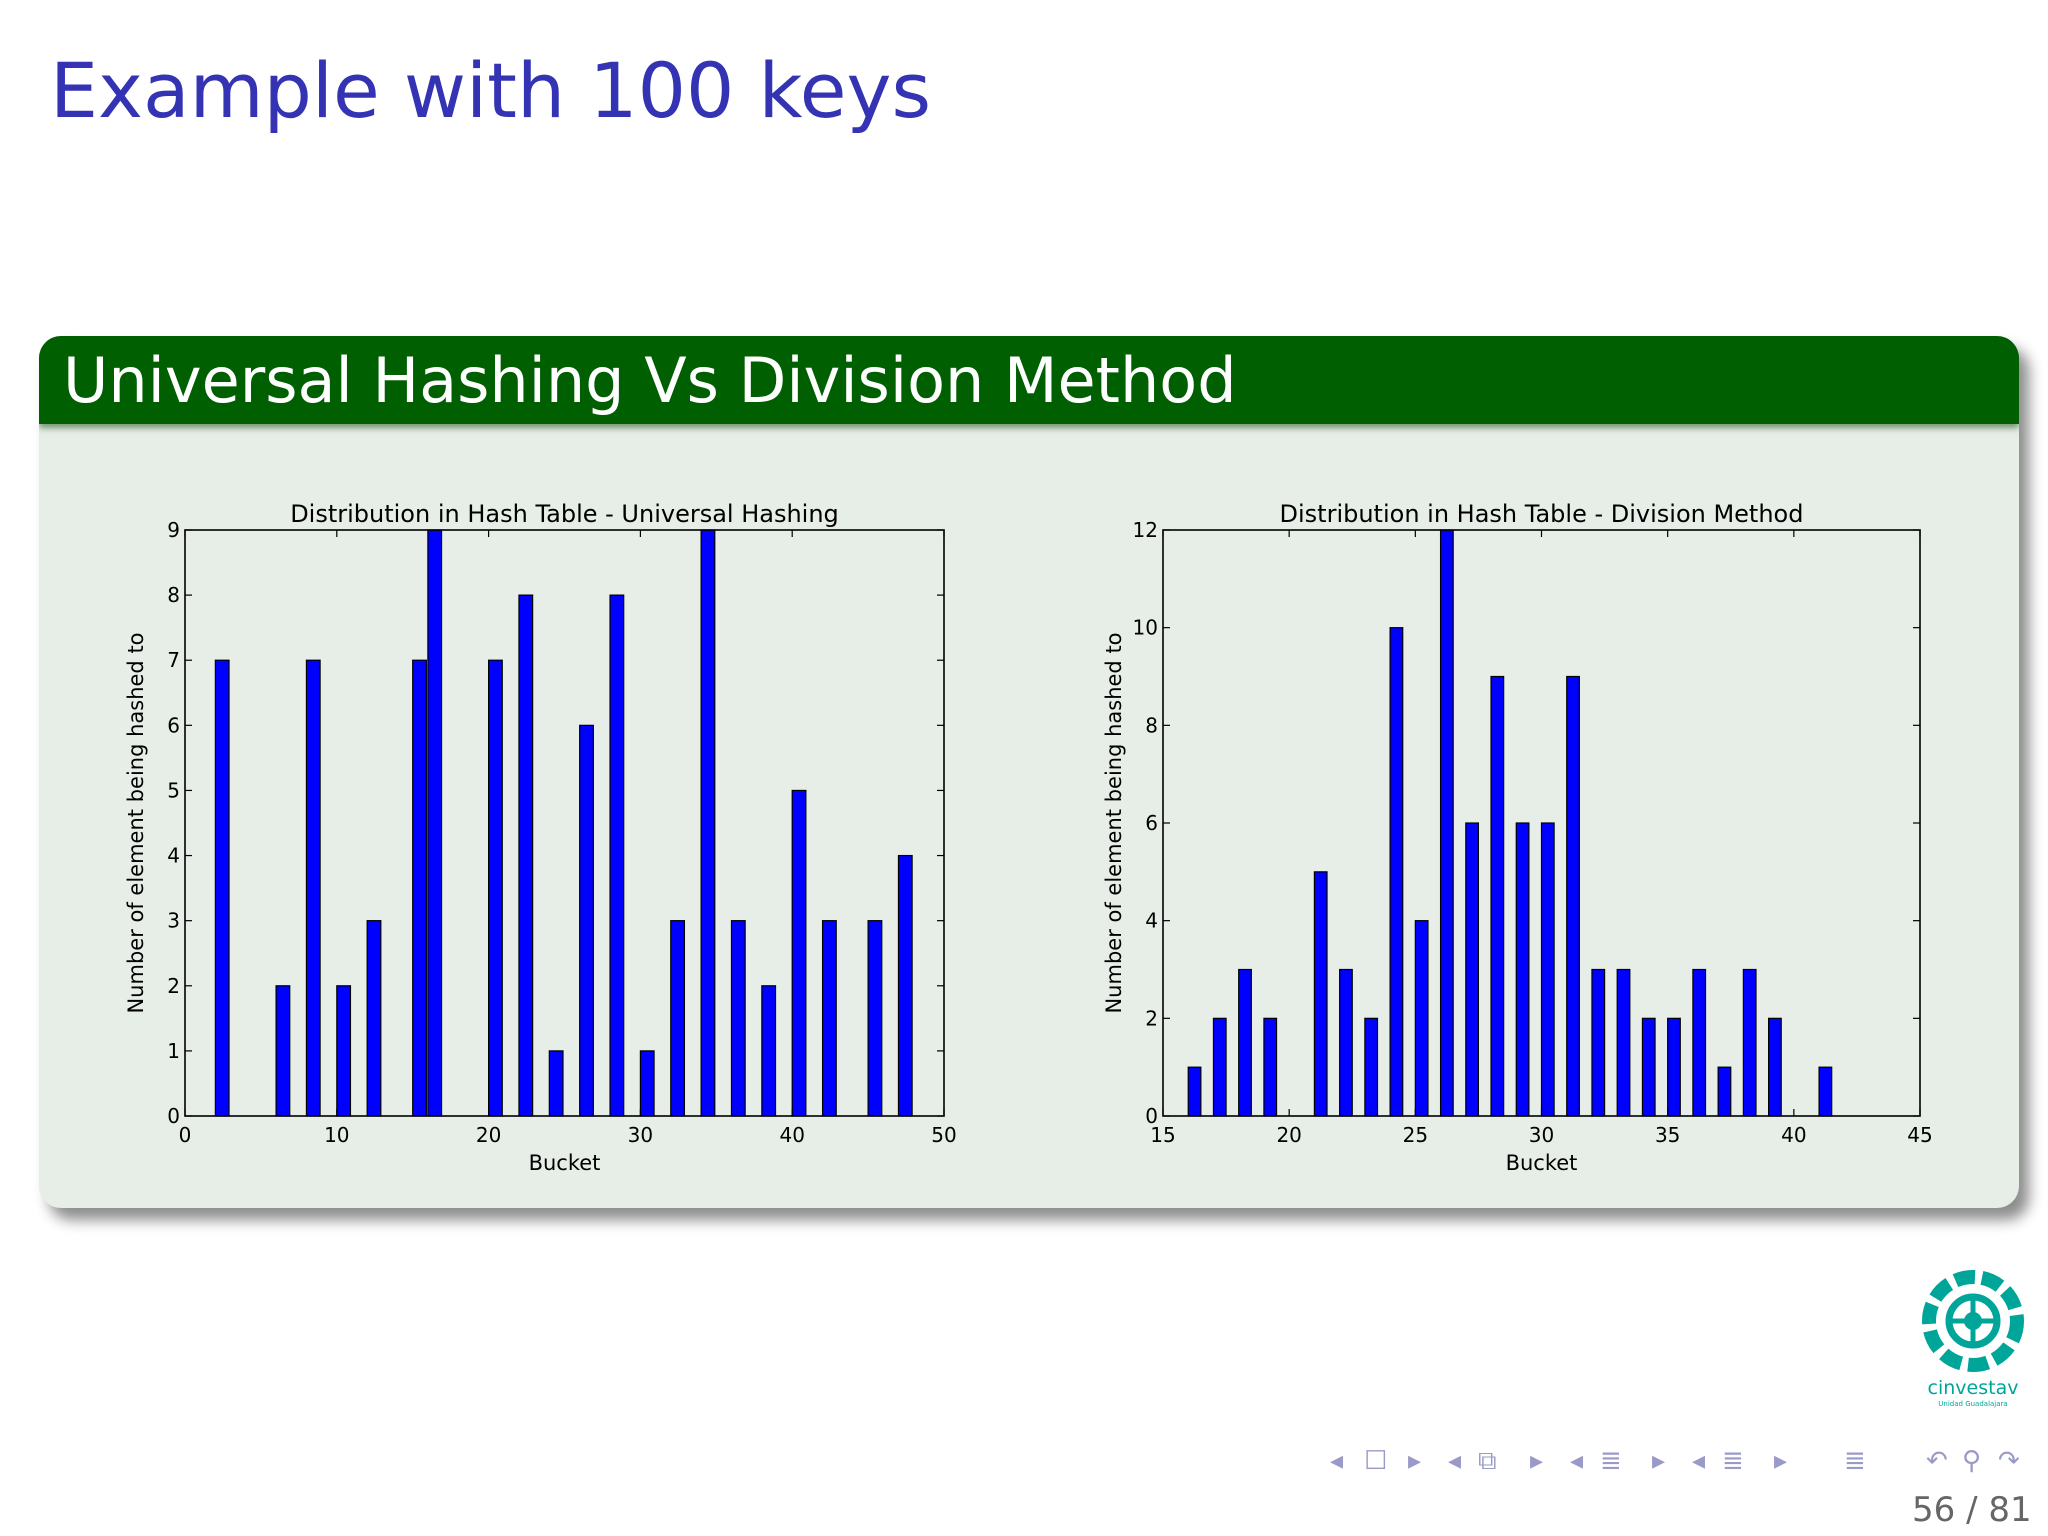 The width and height of the screenshot is (2048, 1536). What do you see at coordinates (136, 822) in the screenshot?
I see `chart-1-y-label: Number of element being hashed to` at bounding box center [136, 822].